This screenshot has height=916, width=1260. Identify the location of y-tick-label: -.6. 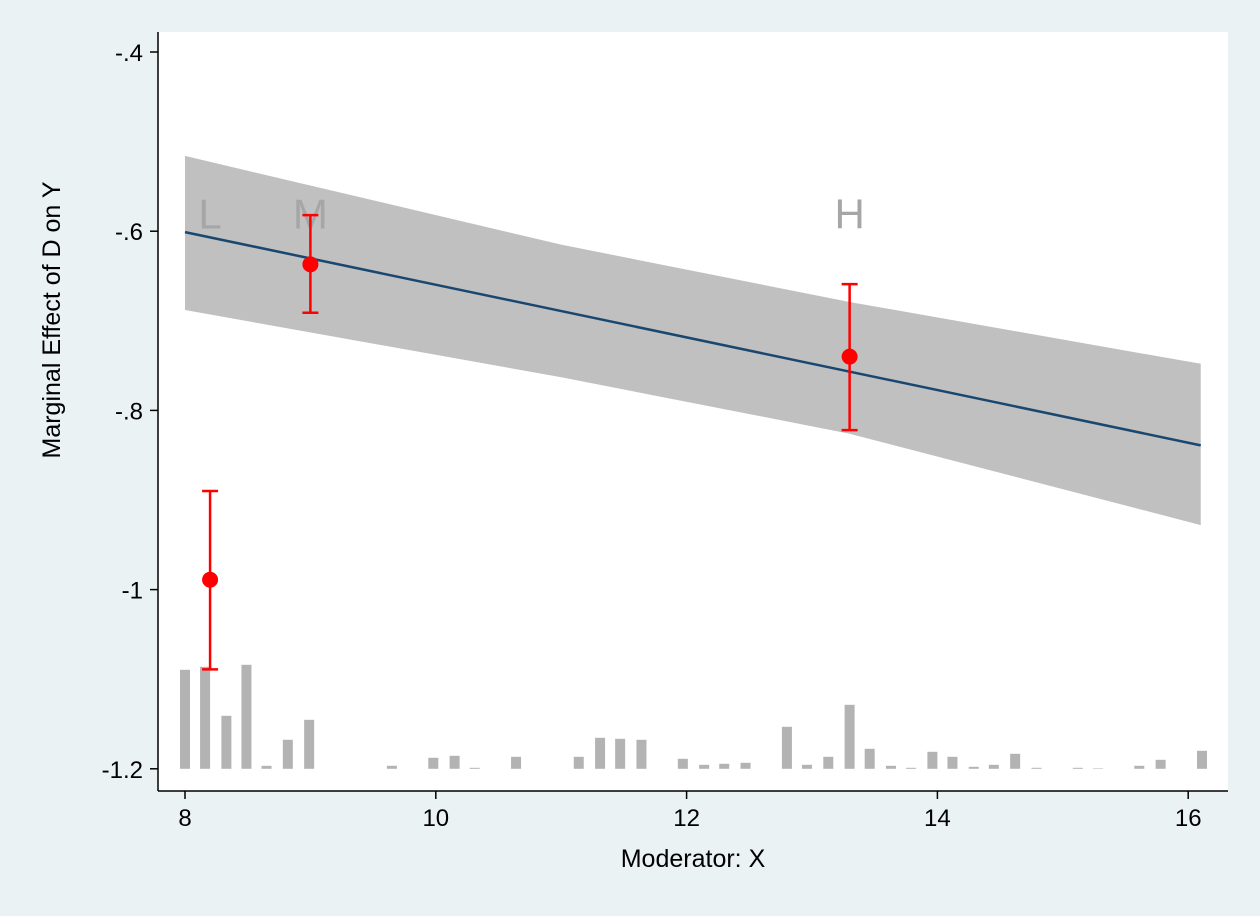
(129, 232).